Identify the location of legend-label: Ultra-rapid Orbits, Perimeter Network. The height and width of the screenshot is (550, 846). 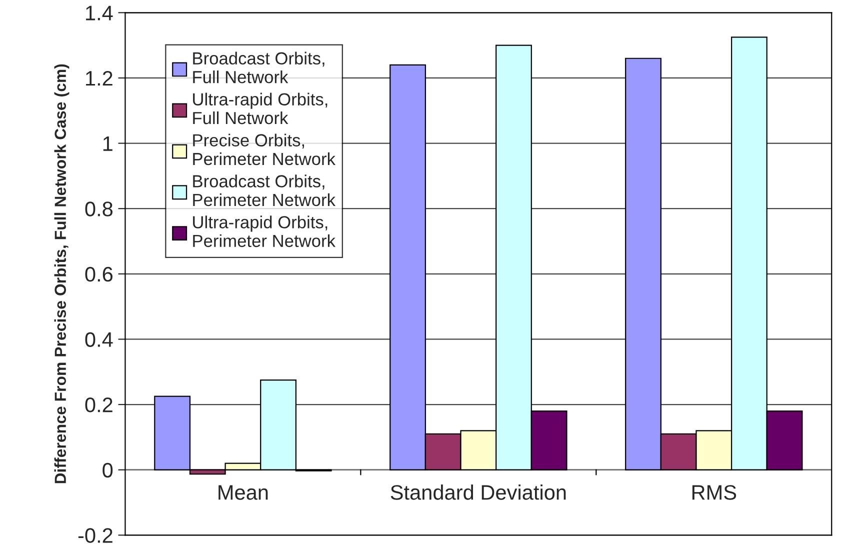
(264, 232).